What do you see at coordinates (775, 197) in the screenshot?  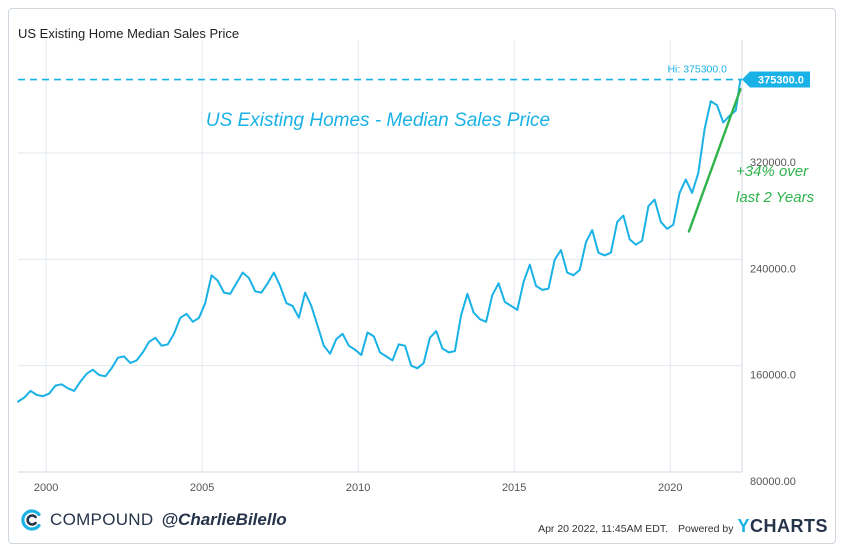 I see `trend-annotation-line2: last 2 Years` at bounding box center [775, 197].